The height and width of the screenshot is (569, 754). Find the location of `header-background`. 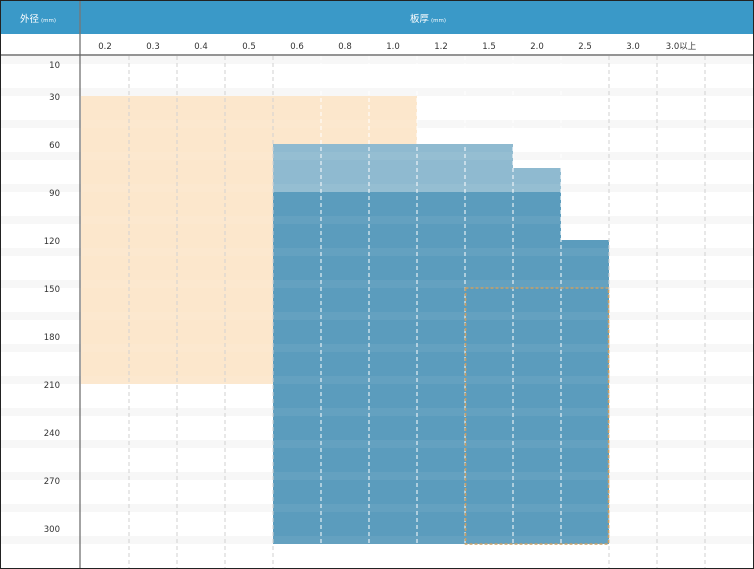

header-background is located at coordinates (377, 17).